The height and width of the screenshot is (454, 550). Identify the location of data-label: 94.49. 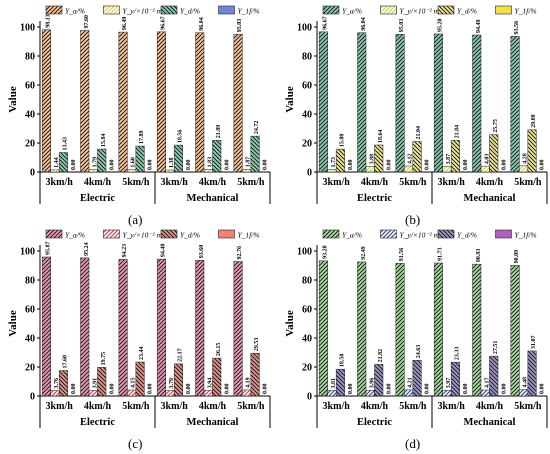
(479, 26).